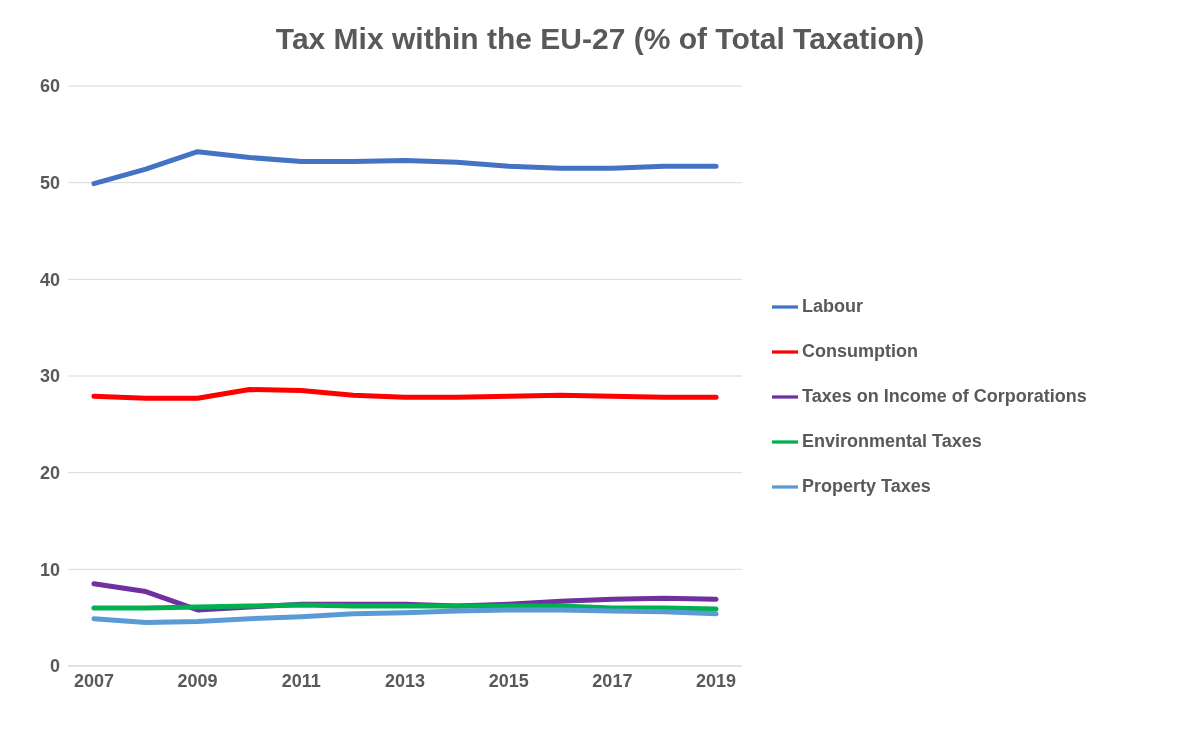 The width and height of the screenshot is (1200, 749). Describe the element at coordinates (832, 305) in the screenshot. I see `legend-label: Labour` at that location.